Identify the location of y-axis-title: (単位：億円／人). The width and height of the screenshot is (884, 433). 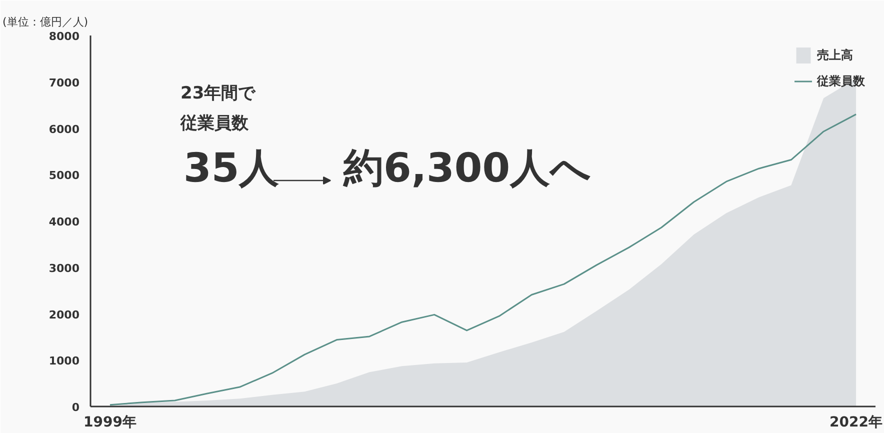
(45, 22).